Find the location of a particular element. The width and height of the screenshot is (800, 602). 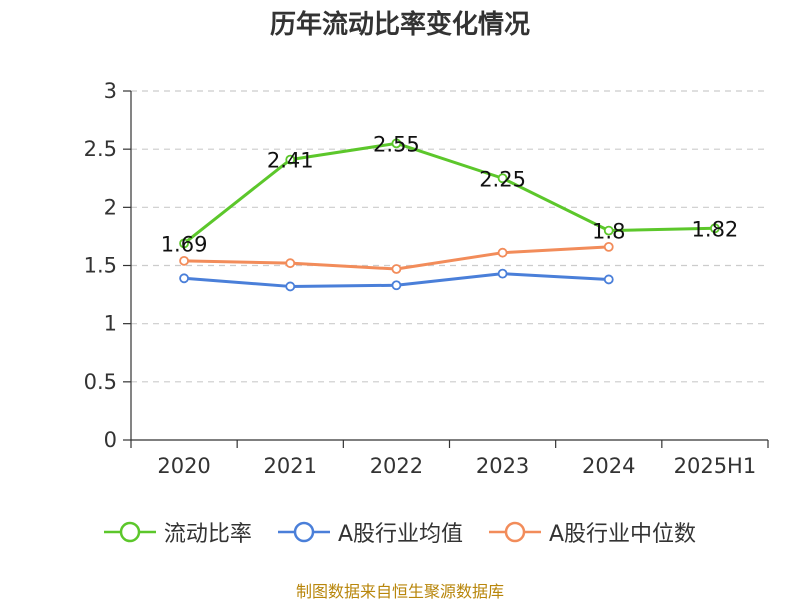

legend-label-industry-mean: A股行业均值 is located at coordinates (400, 534).